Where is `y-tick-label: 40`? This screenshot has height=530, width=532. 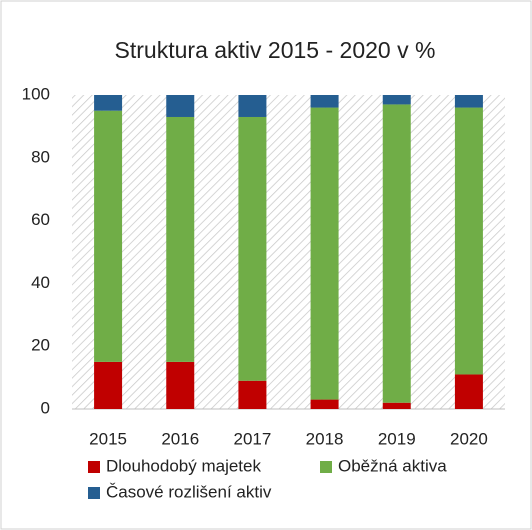 y-tick-label: 40 is located at coordinates (40, 282).